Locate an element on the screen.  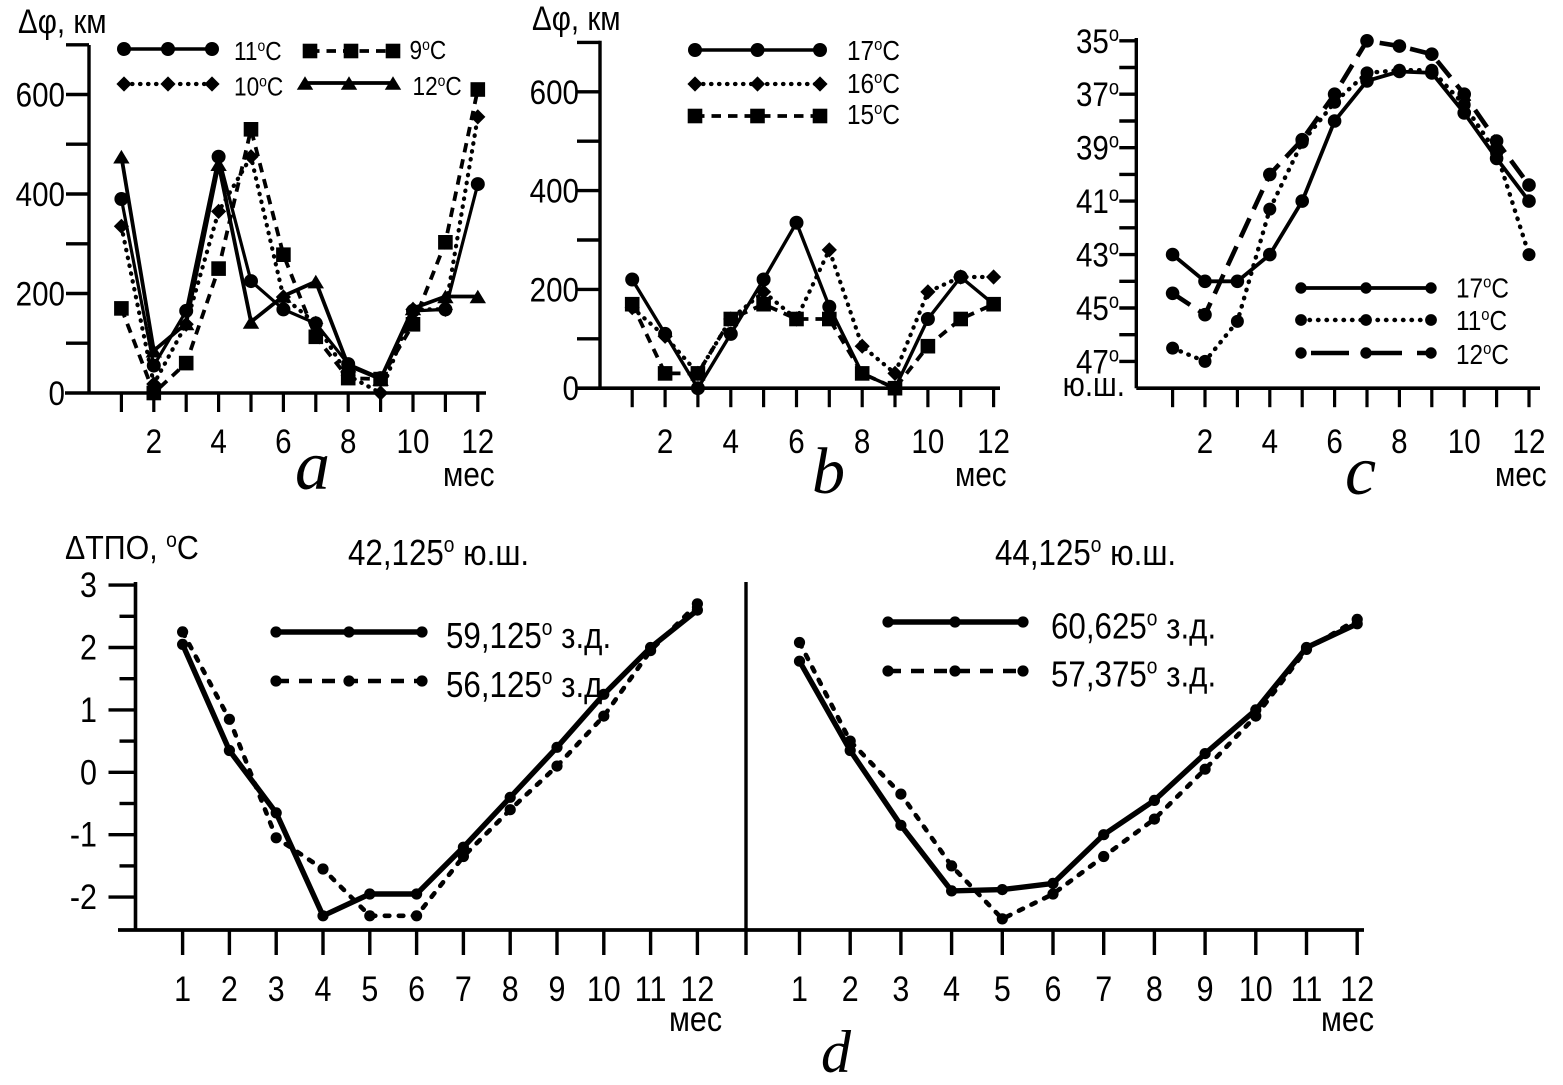
svg-text: 16oC is located at coordinates (873, 83).